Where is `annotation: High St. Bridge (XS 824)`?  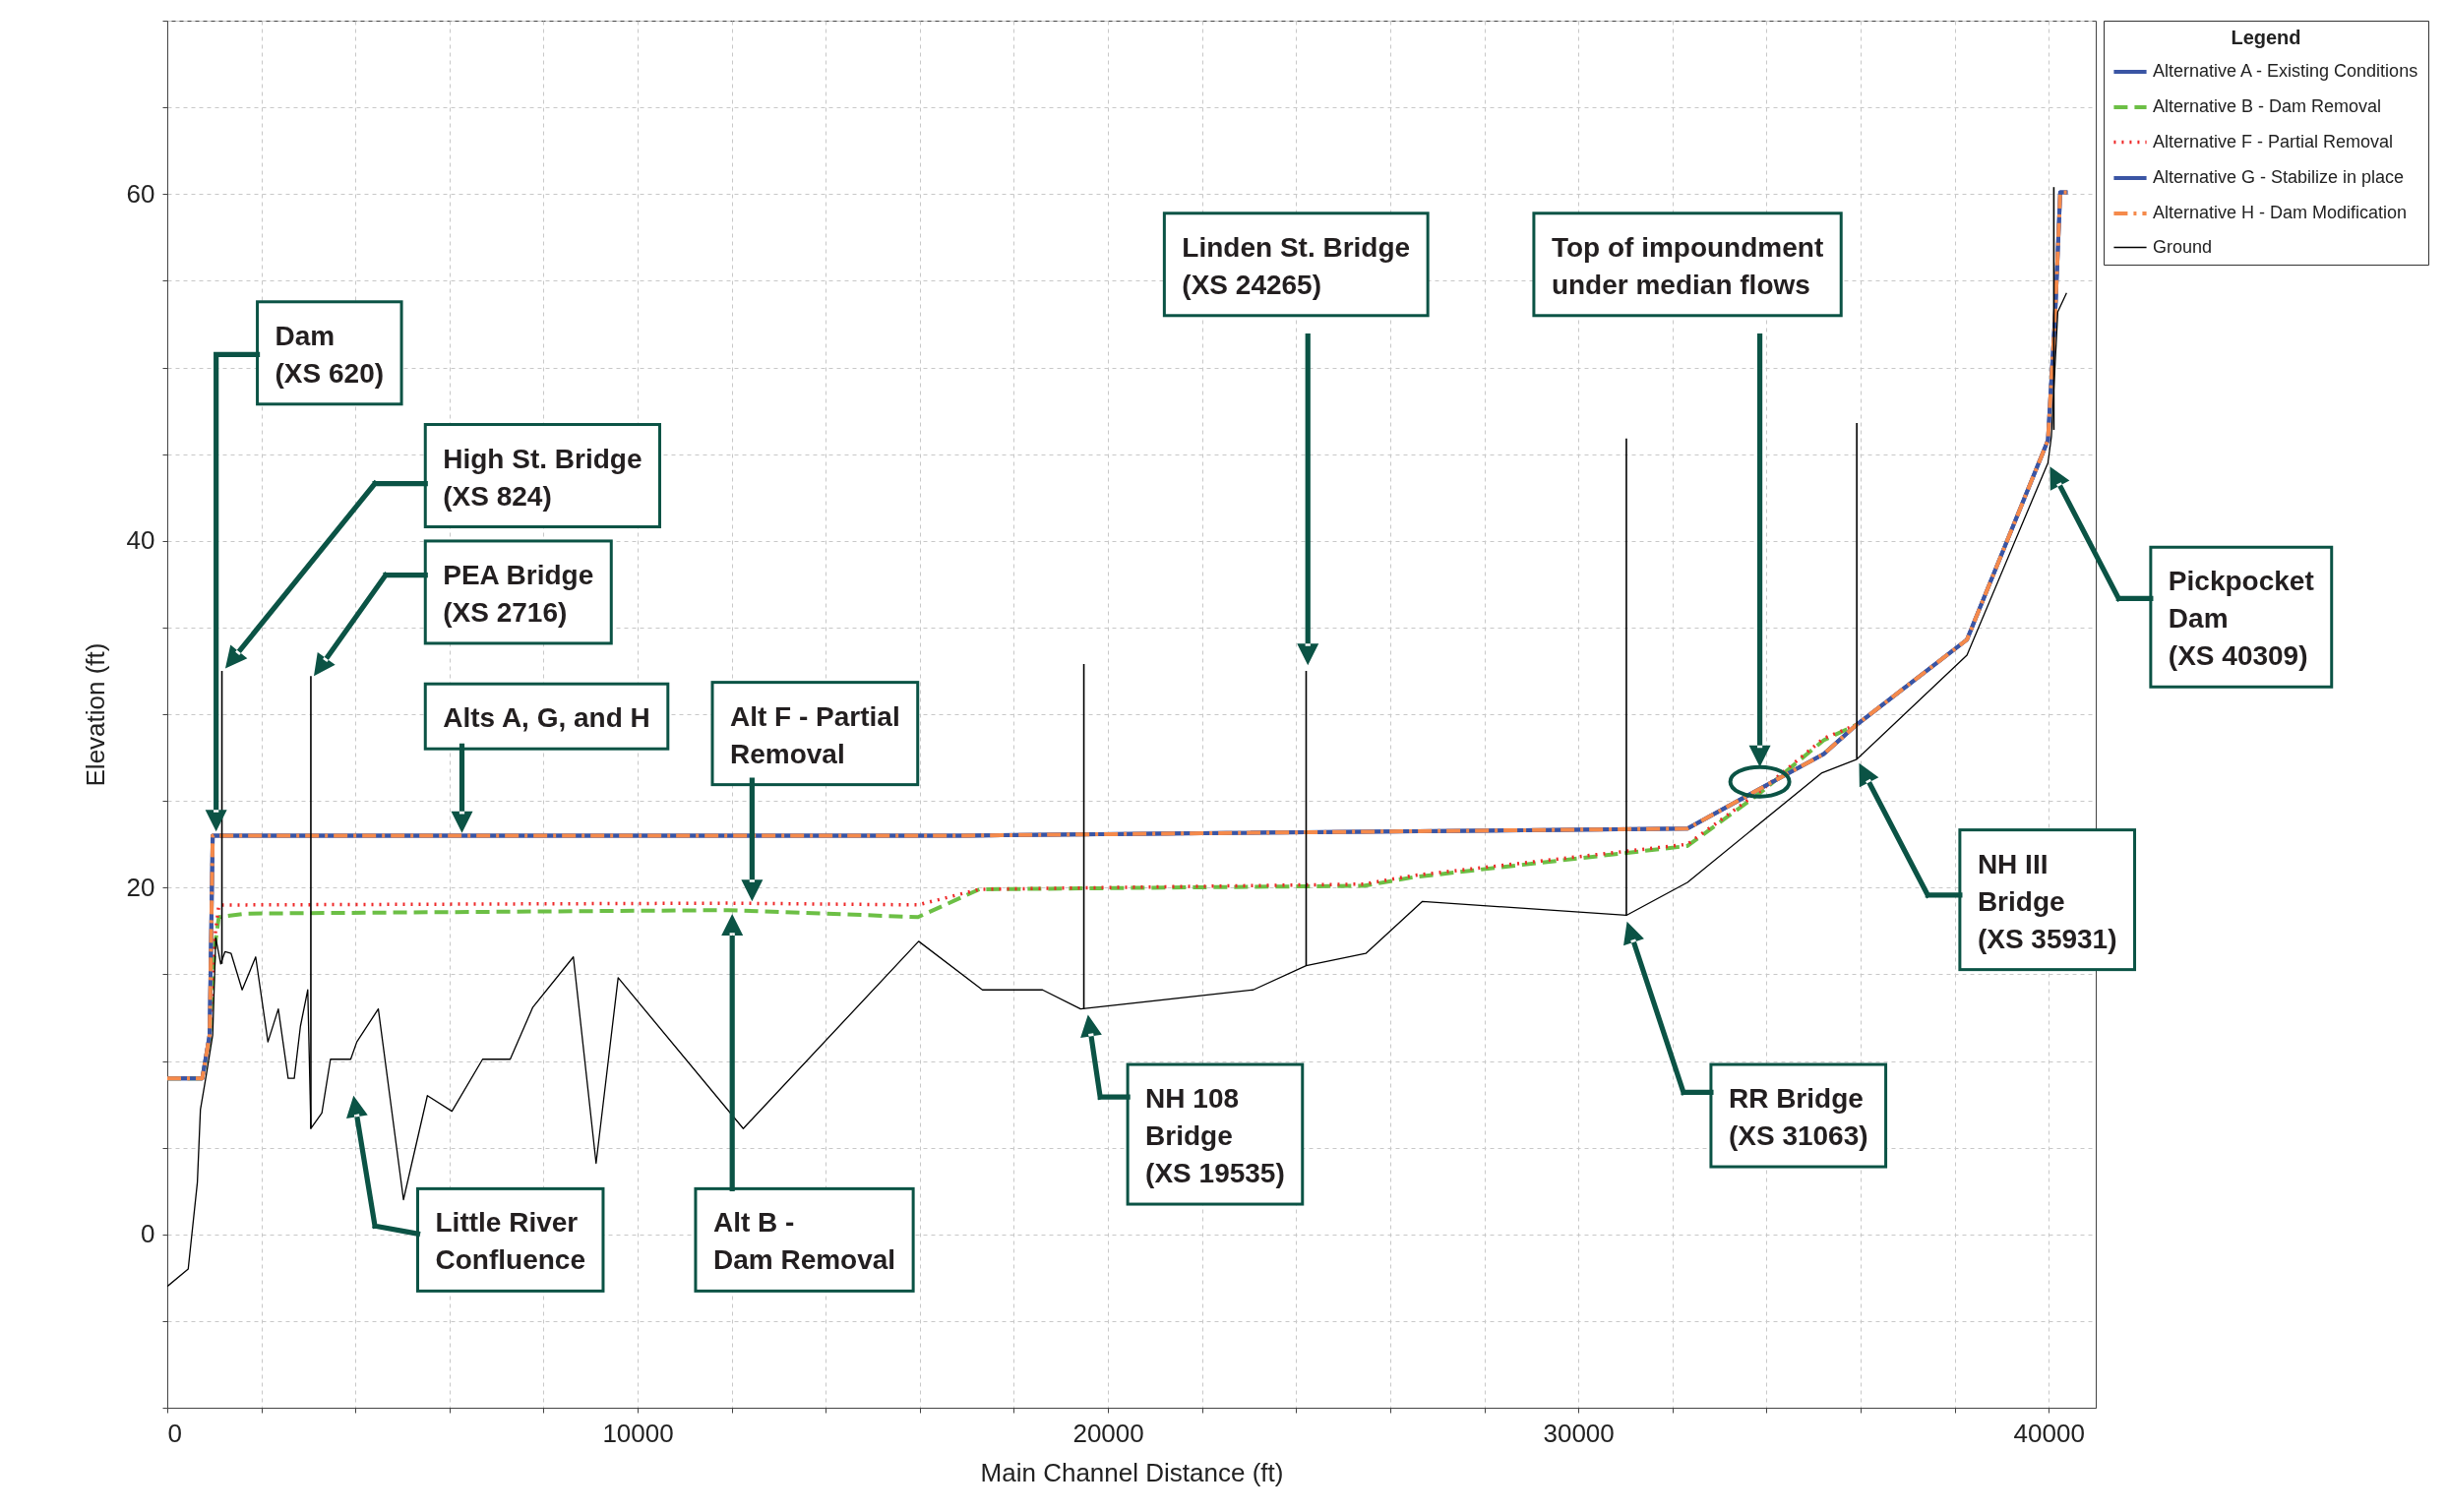 annotation: High St. Bridge (XS 824) is located at coordinates (542, 478).